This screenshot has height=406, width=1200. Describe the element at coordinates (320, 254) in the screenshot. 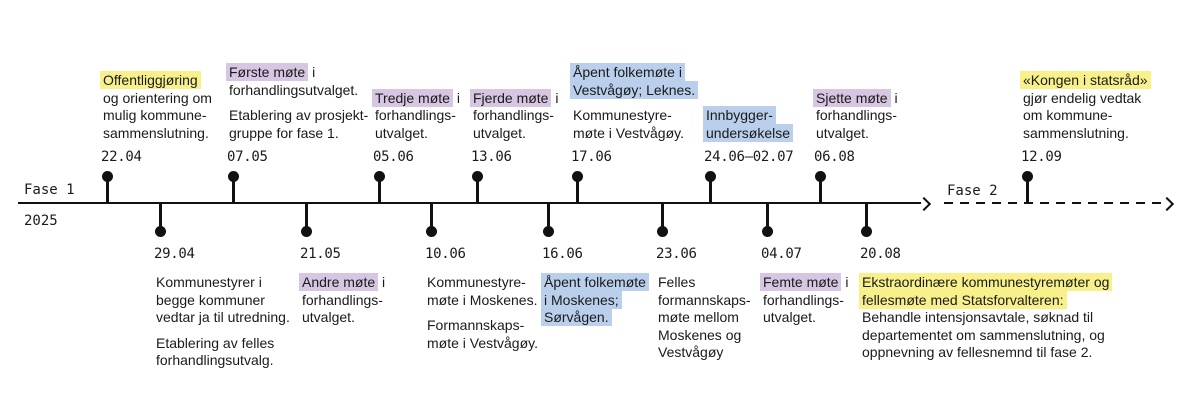

I see `event-date: 21.05` at that location.